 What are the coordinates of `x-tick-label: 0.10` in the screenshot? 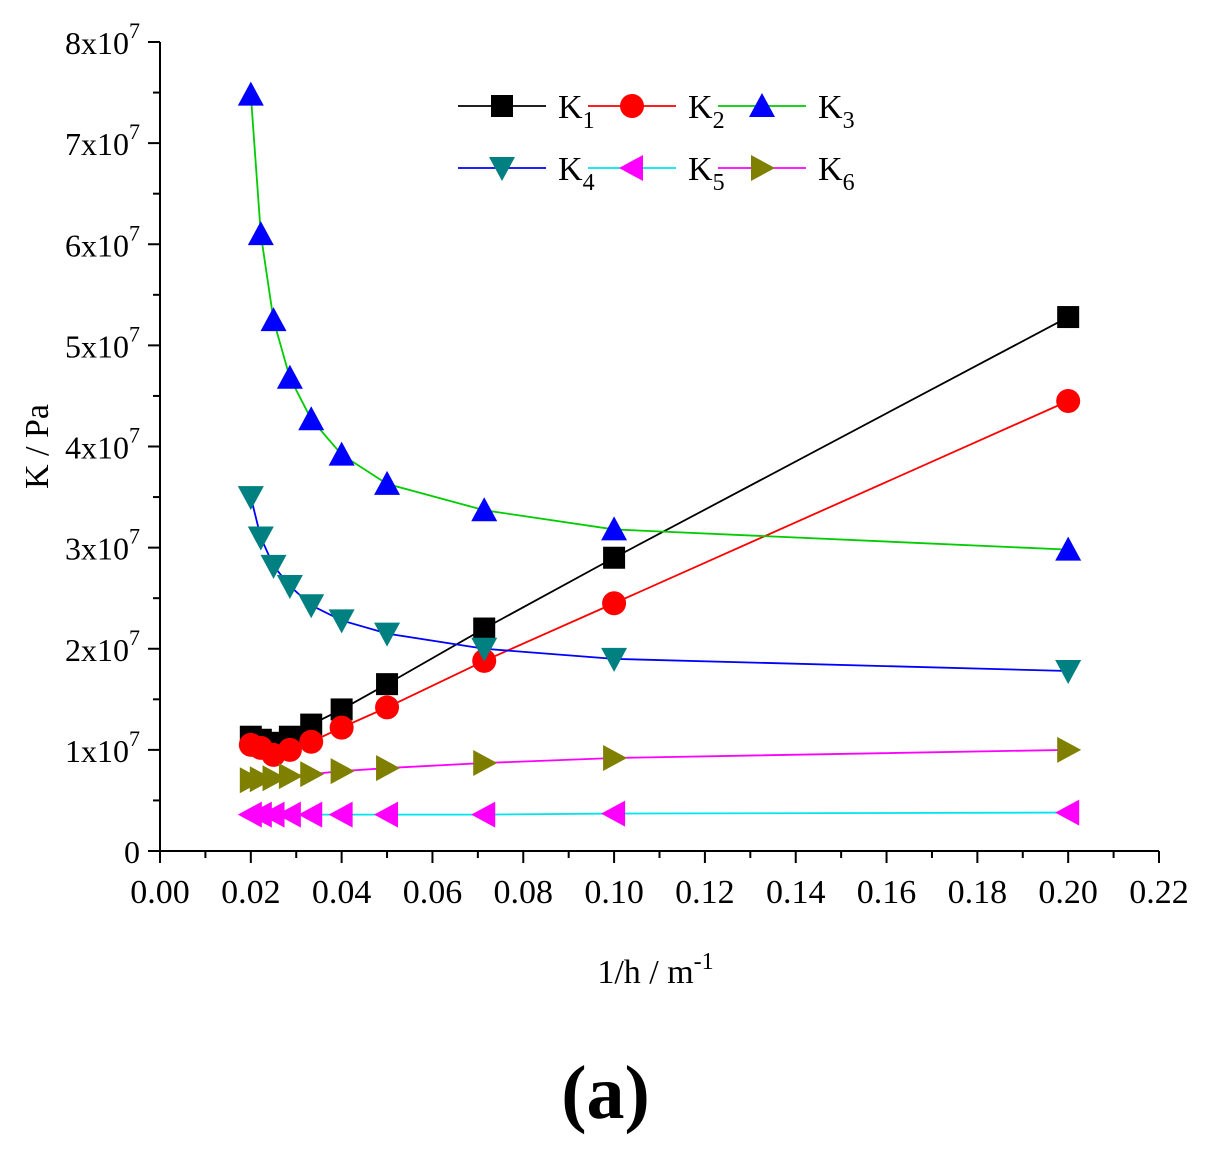 It's located at (614, 892).